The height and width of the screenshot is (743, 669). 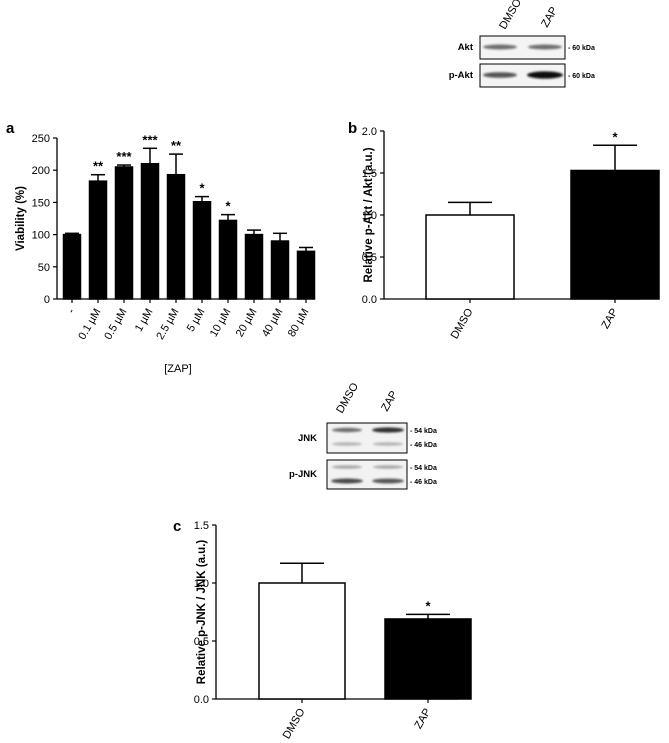 I want to click on y-tick-label: 100, so click(x=41, y=236).